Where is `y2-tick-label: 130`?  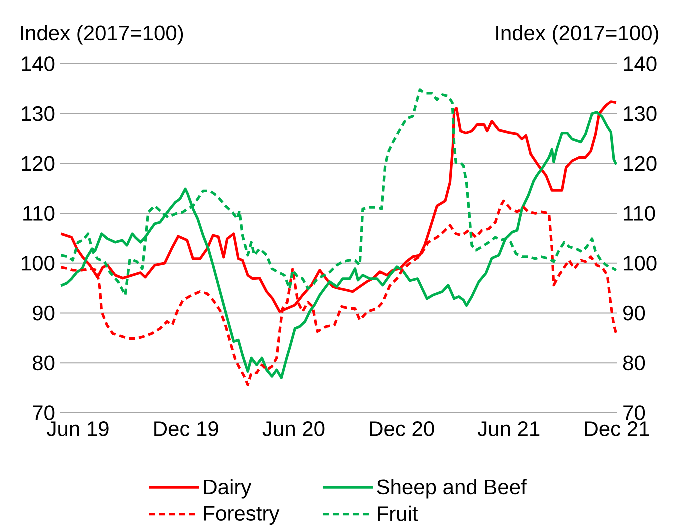
y2-tick-label: 130 is located at coordinates (640, 114).